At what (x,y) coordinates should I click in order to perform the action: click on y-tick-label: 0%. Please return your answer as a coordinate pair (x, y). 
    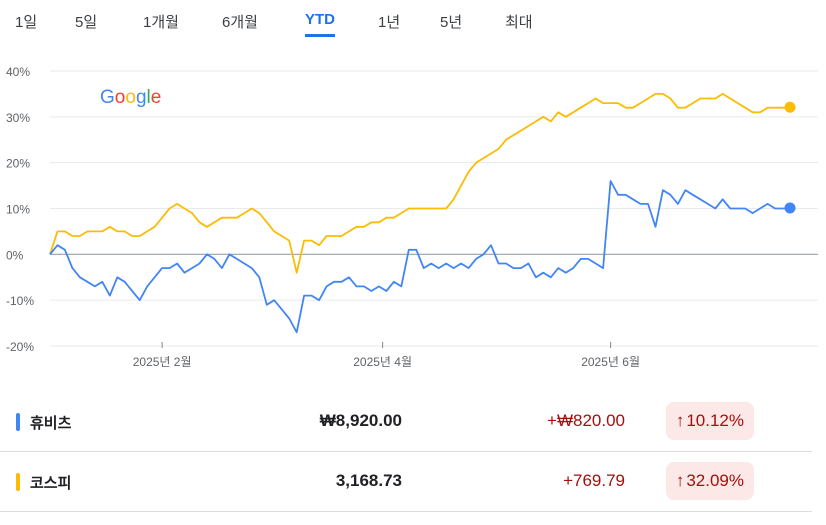
    Looking at the image, I should click on (15, 255).